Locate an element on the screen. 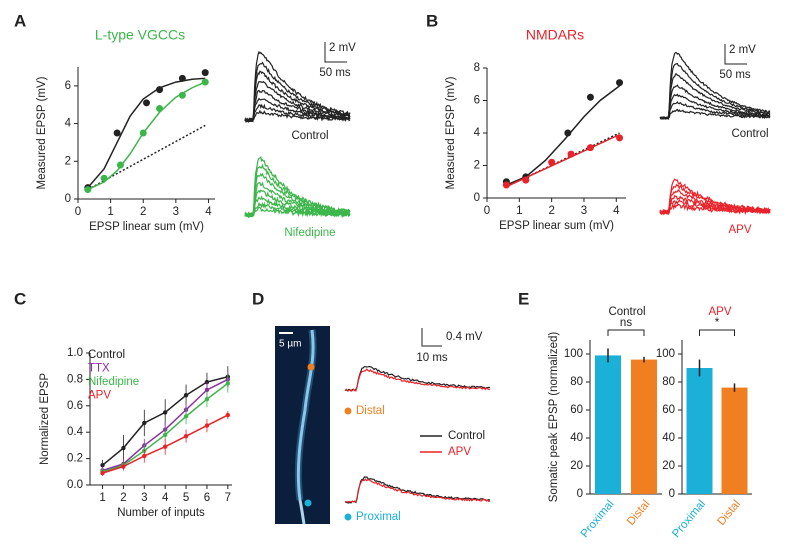 This screenshot has width=800, height=552. scale-label: 0.4 mV is located at coordinates (464, 337).